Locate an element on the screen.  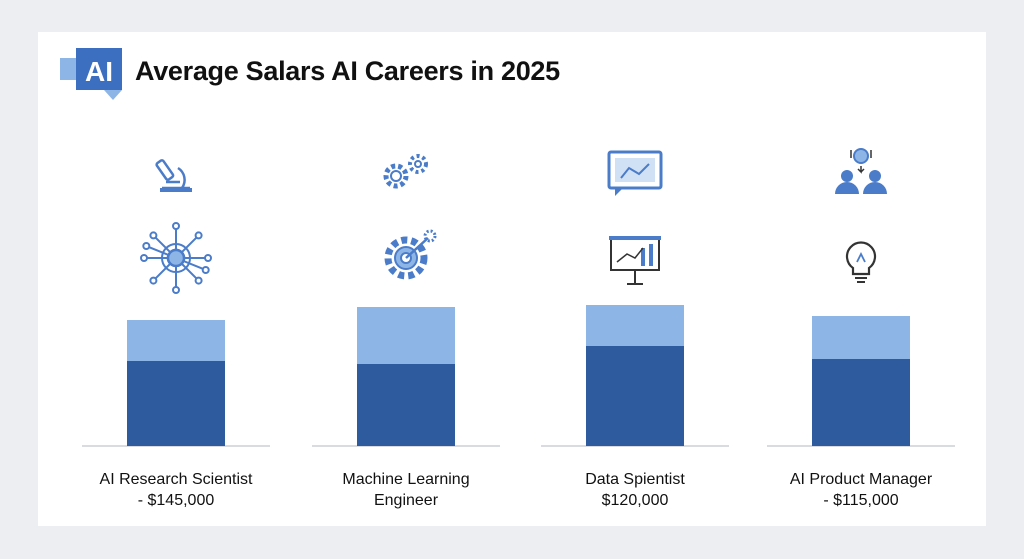
category-label: Machine Learning Engineer is located at coordinates (406, 490).